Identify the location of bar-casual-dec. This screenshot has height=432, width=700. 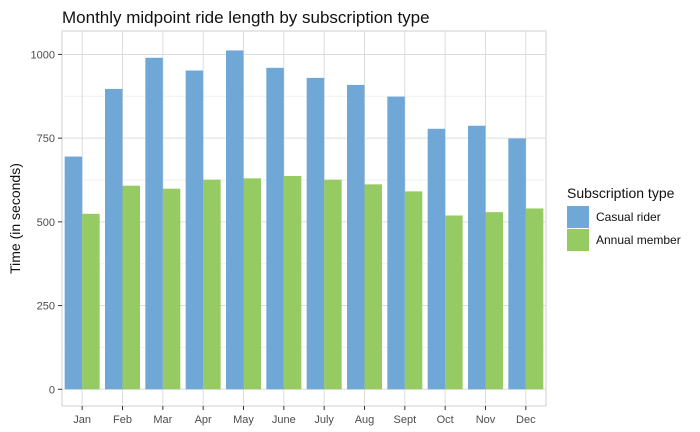
(517, 264).